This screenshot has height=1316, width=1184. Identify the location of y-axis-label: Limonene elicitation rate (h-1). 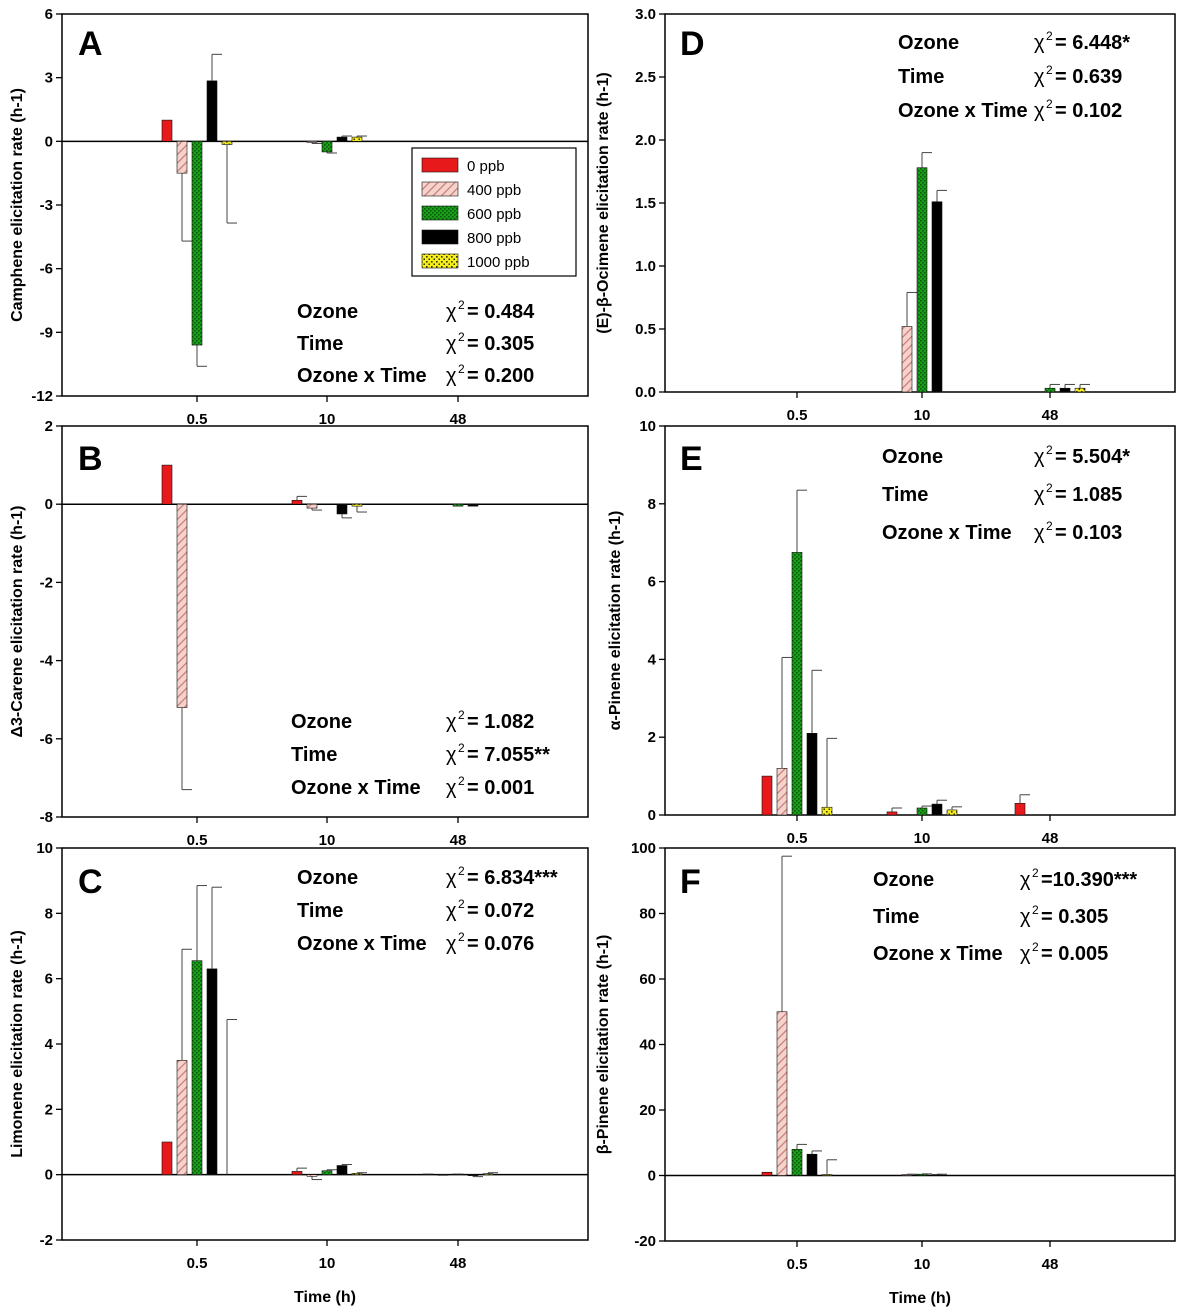
(17, 1044).